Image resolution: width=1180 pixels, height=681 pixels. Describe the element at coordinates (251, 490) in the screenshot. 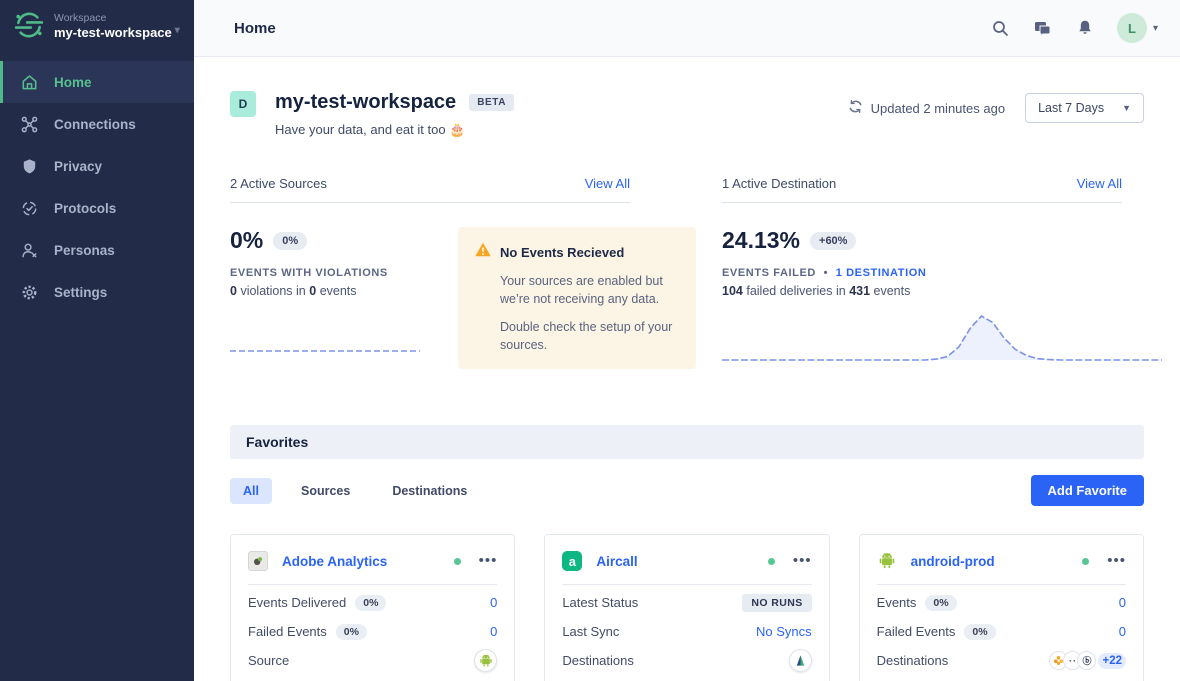

I see `tab-all: All` at that location.